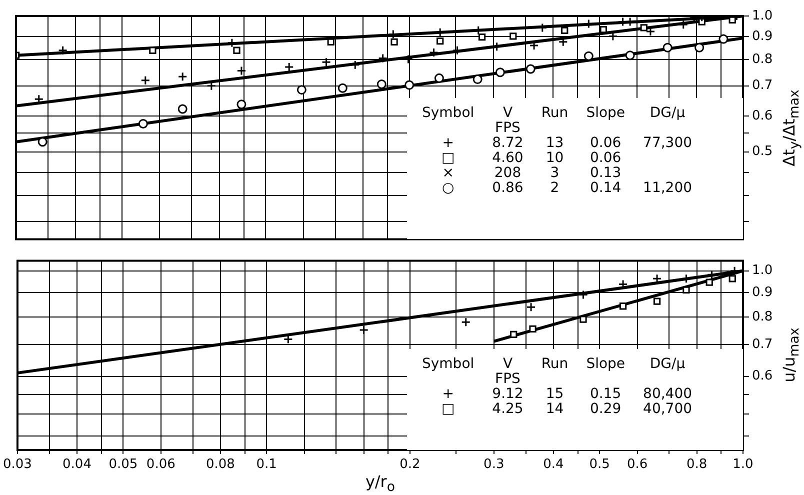  What do you see at coordinates (599, 464) in the screenshot?
I see `x-tick-label: 0.5` at bounding box center [599, 464].